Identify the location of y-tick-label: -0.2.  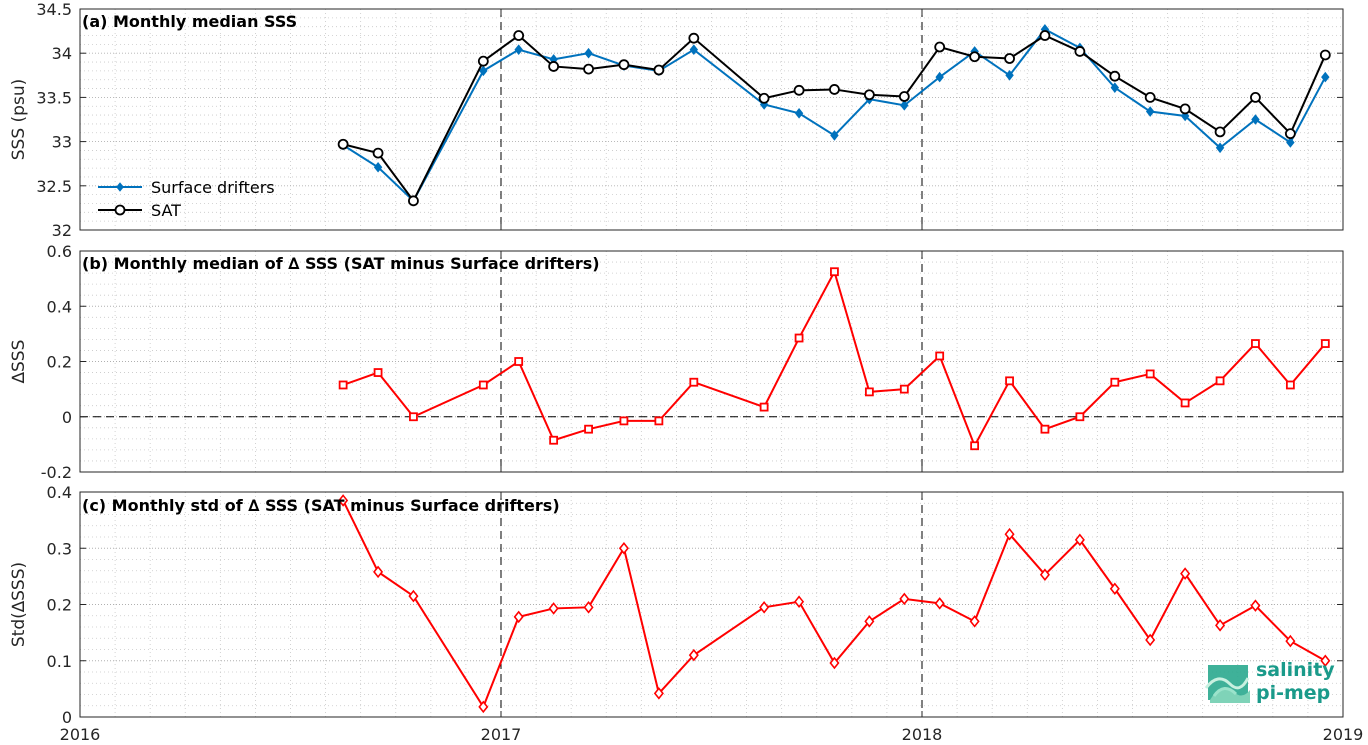
(56, 472).